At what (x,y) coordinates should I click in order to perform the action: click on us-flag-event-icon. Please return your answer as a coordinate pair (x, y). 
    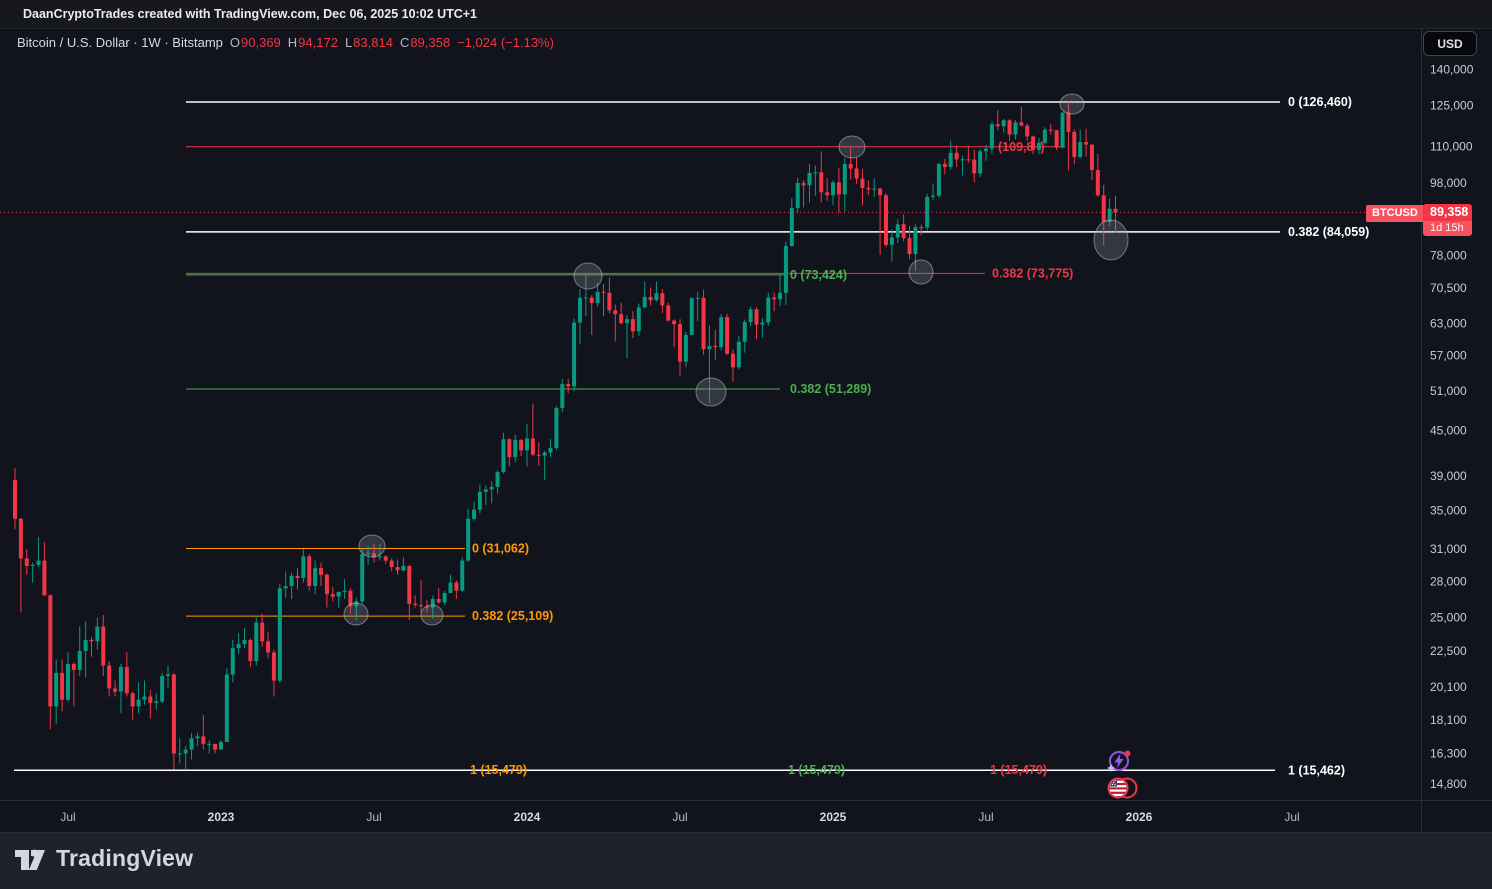
    Looking at the image, I should click on (1122, 788).